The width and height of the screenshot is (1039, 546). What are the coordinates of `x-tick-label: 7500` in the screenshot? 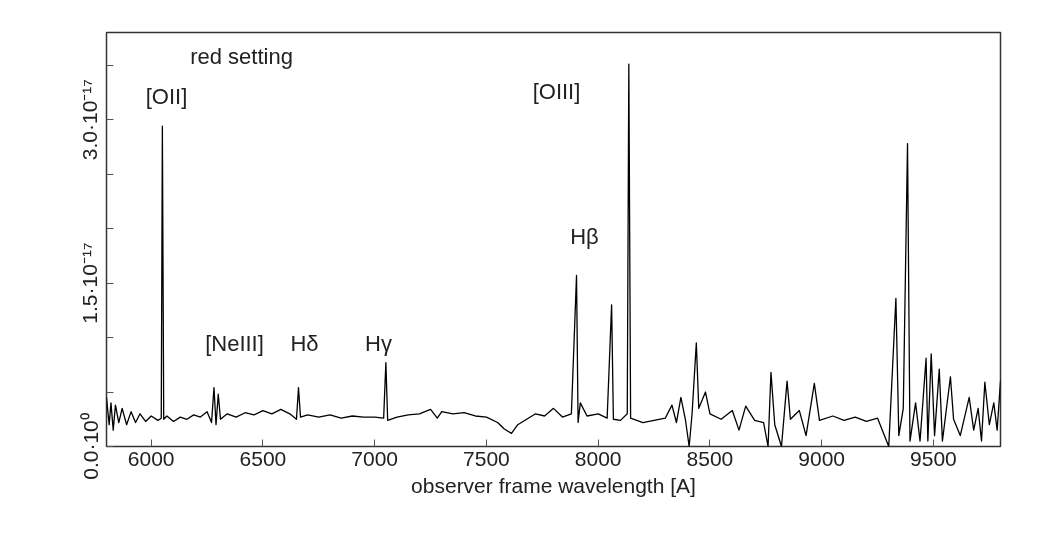 It's located at (486, 458).